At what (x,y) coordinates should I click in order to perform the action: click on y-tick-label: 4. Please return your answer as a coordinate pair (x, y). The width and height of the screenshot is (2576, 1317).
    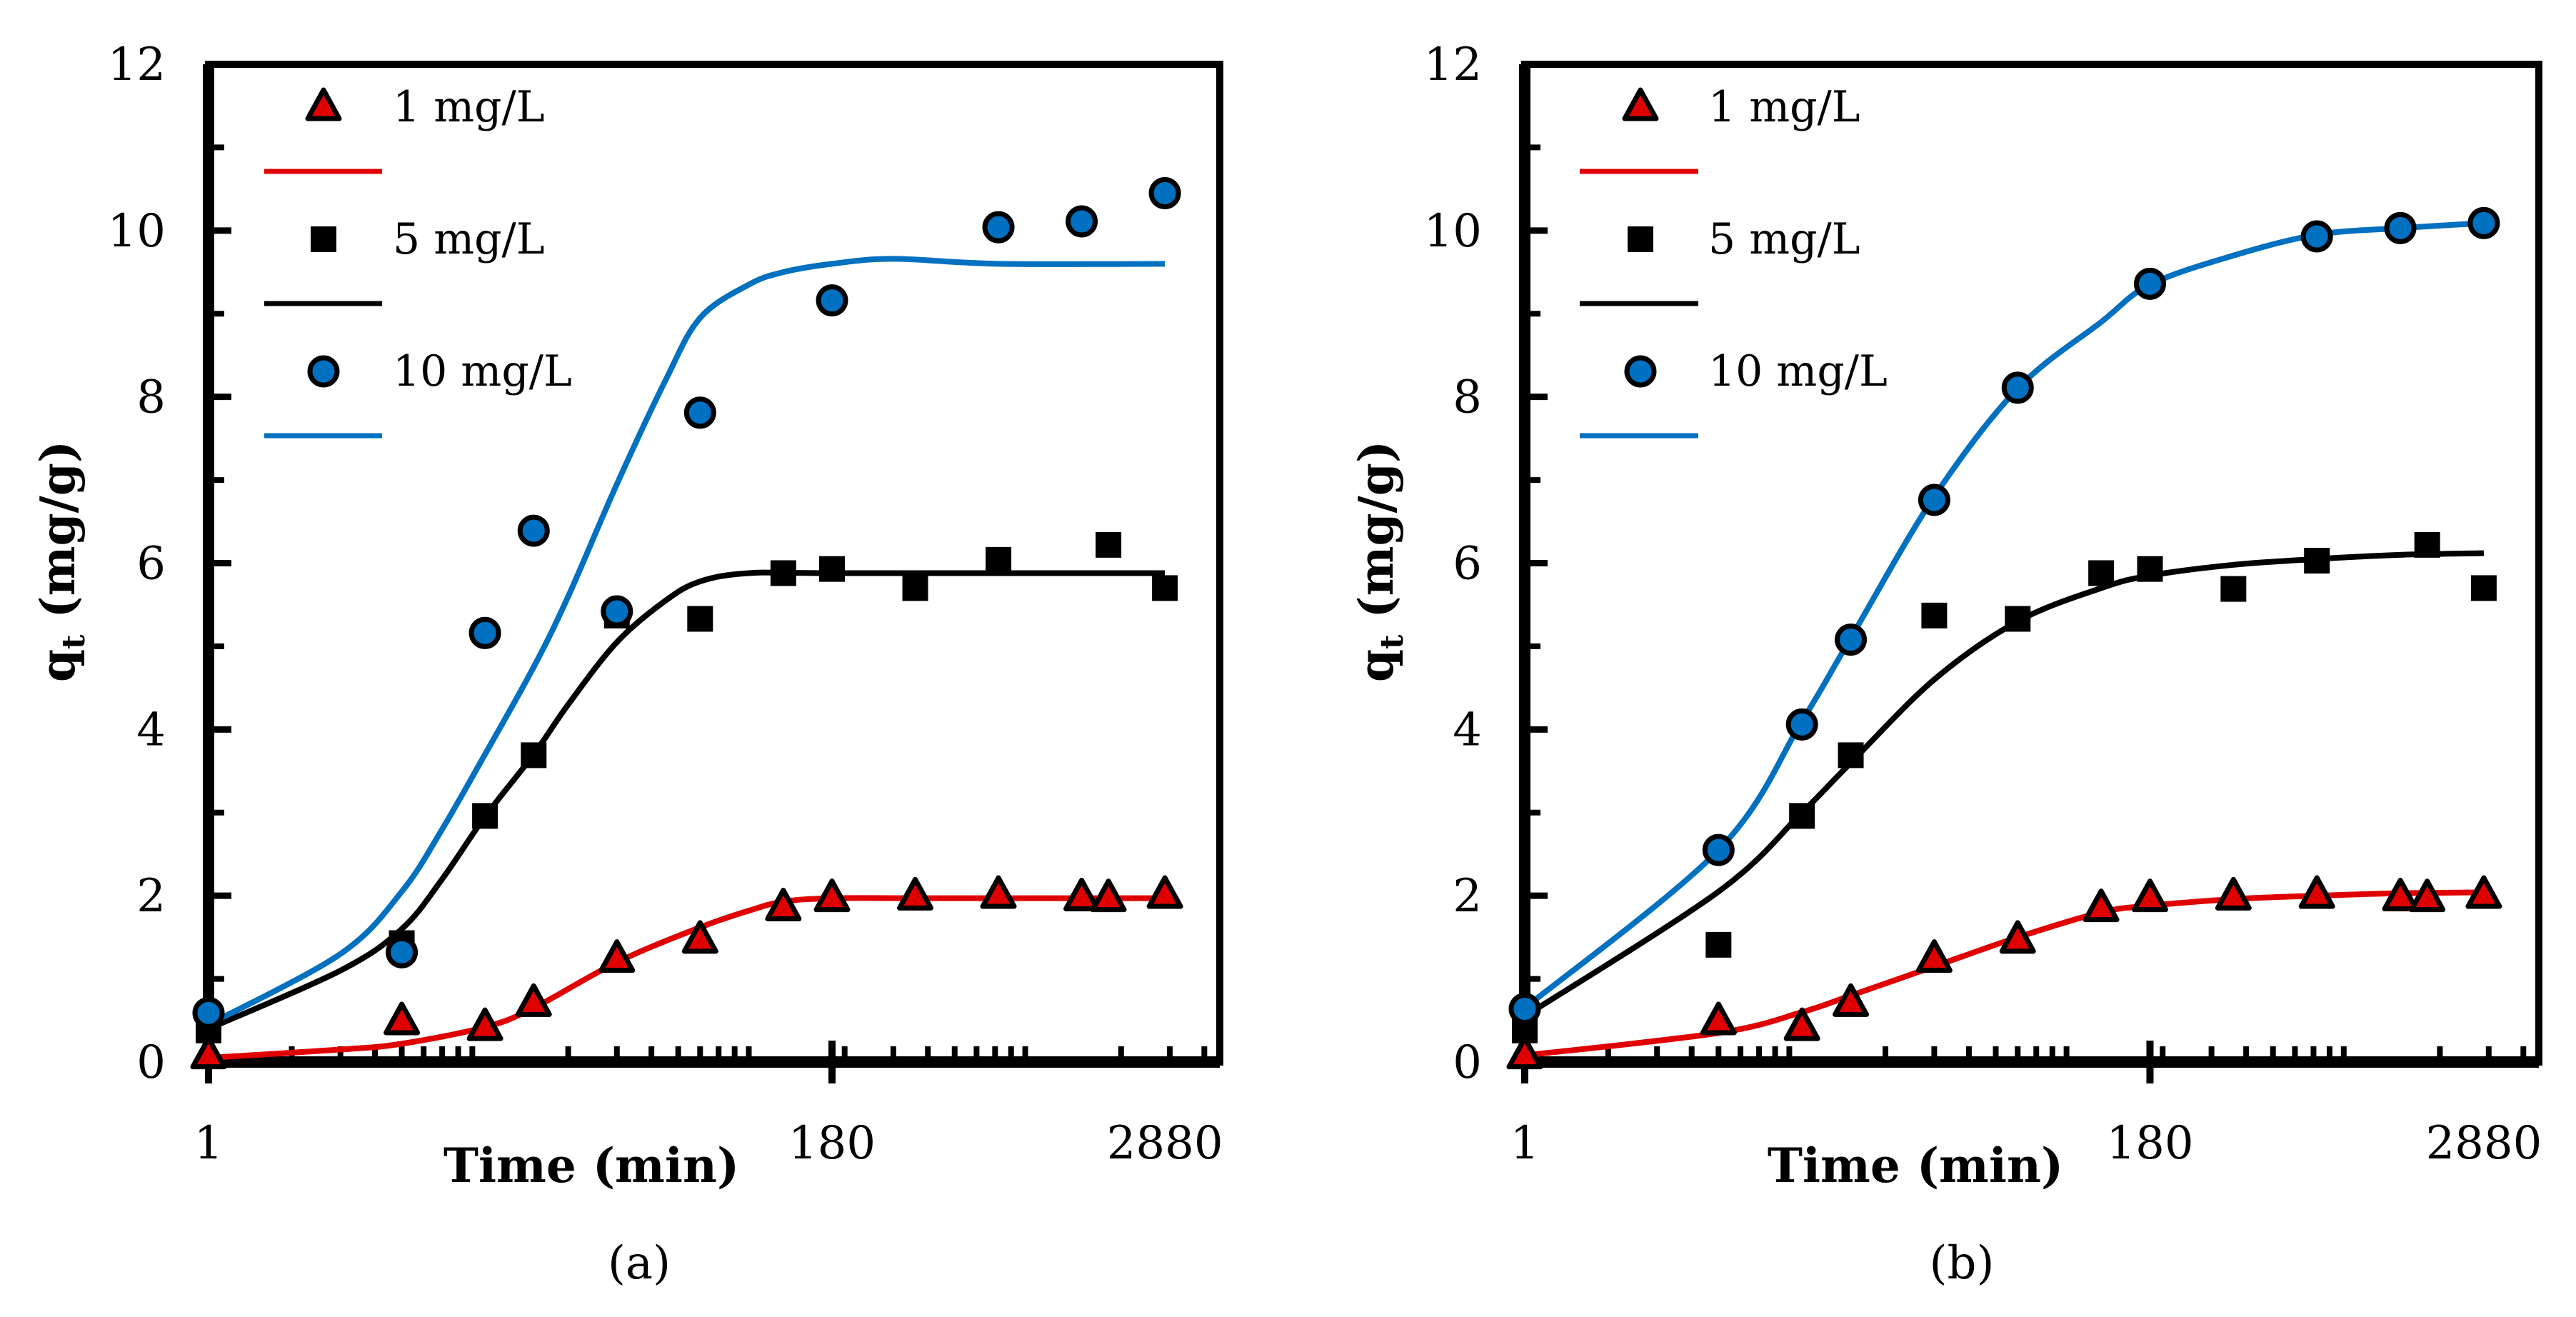
    Looking at the image, I should click on (151, 729).